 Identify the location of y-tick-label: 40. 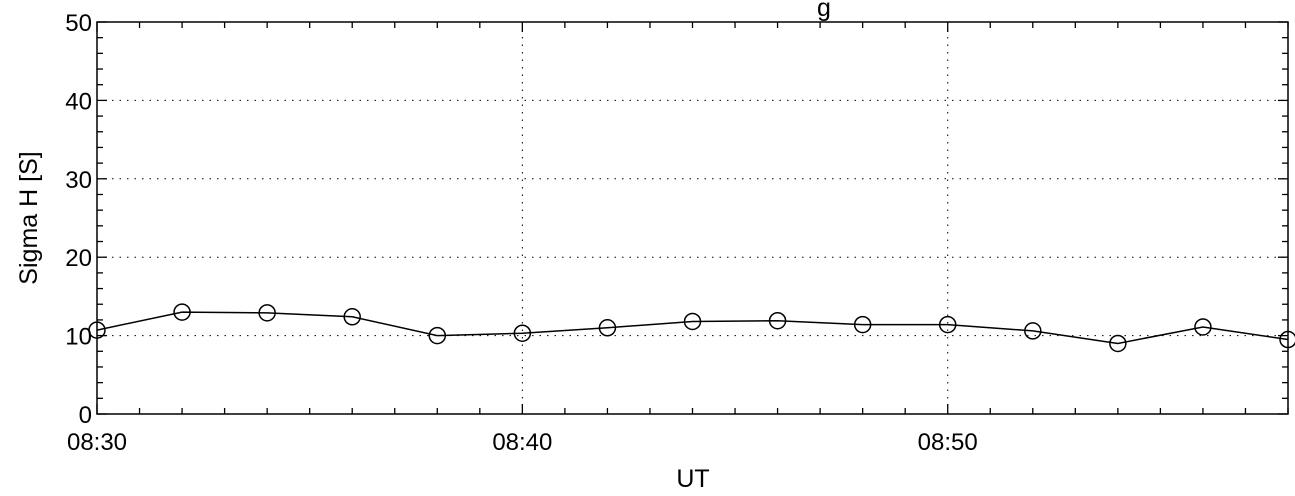
(78, 101).